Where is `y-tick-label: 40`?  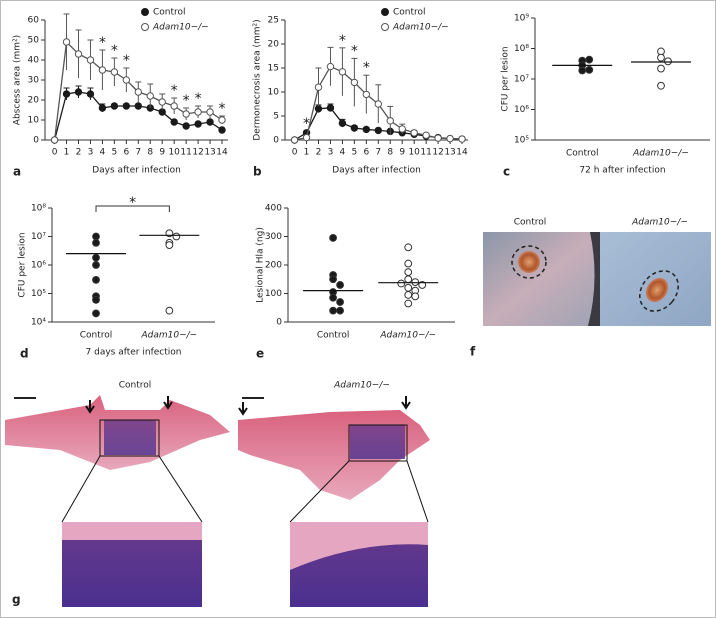 y-tick-label: 40 is located at coordinates (34, 61).